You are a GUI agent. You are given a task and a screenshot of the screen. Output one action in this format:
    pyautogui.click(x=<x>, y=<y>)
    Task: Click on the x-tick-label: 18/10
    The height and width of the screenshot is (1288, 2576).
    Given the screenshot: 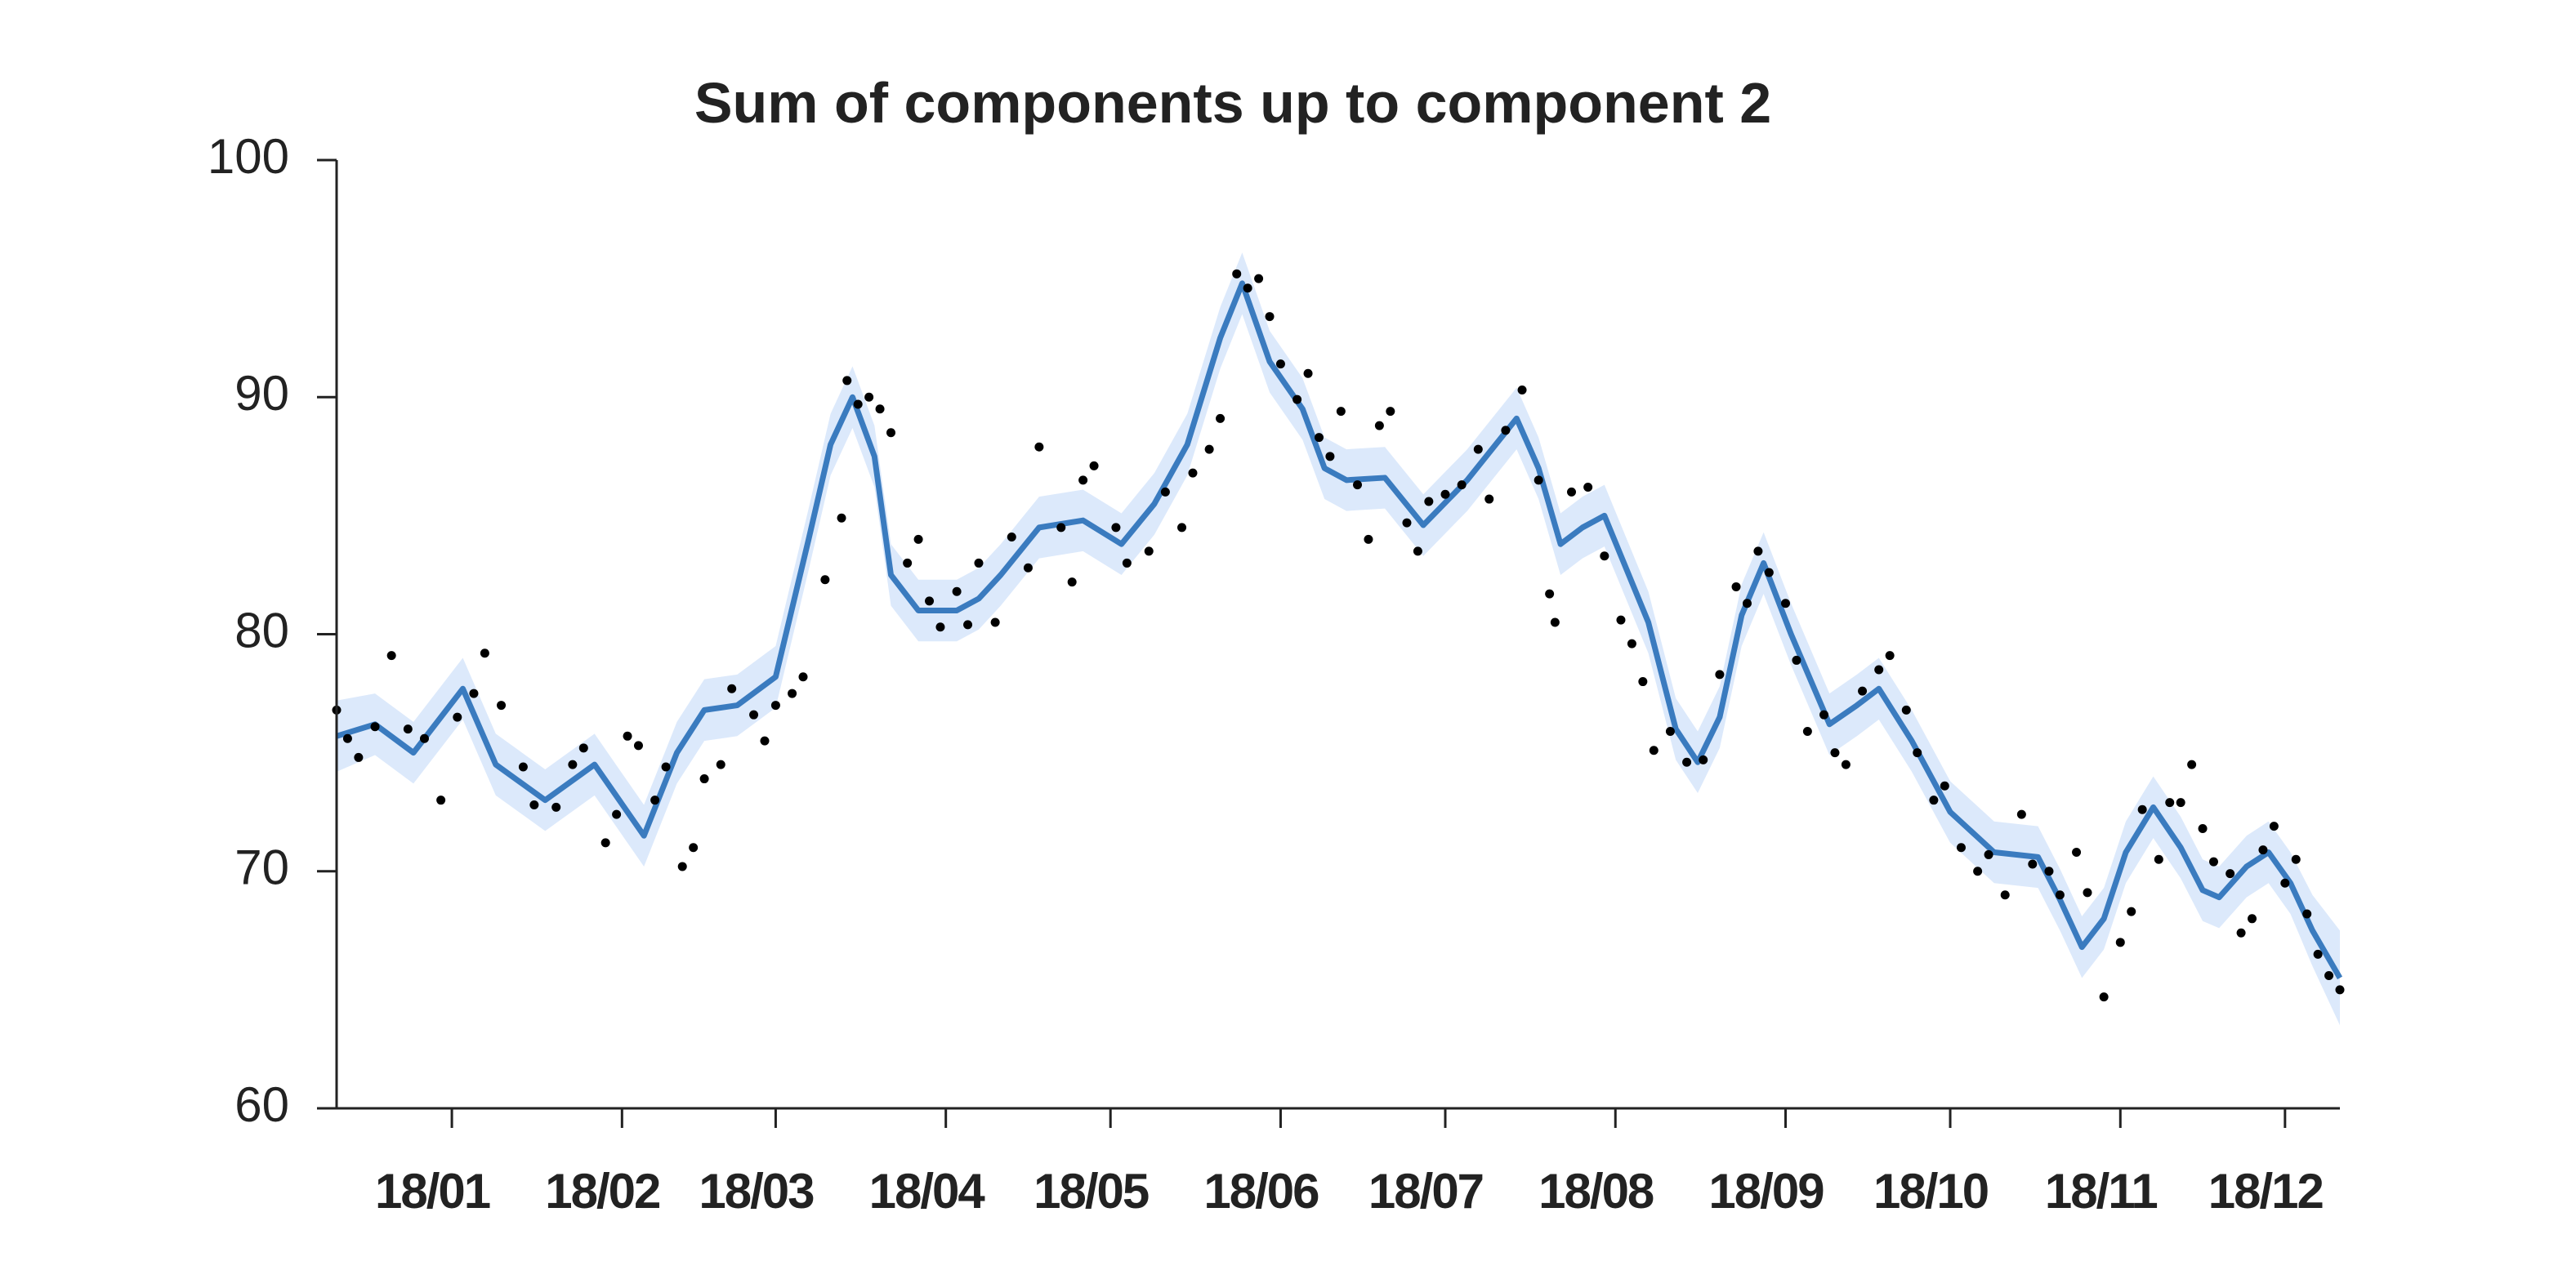 What is the action you would take?
    pyautogui.click(x=1930, y=1191)
    